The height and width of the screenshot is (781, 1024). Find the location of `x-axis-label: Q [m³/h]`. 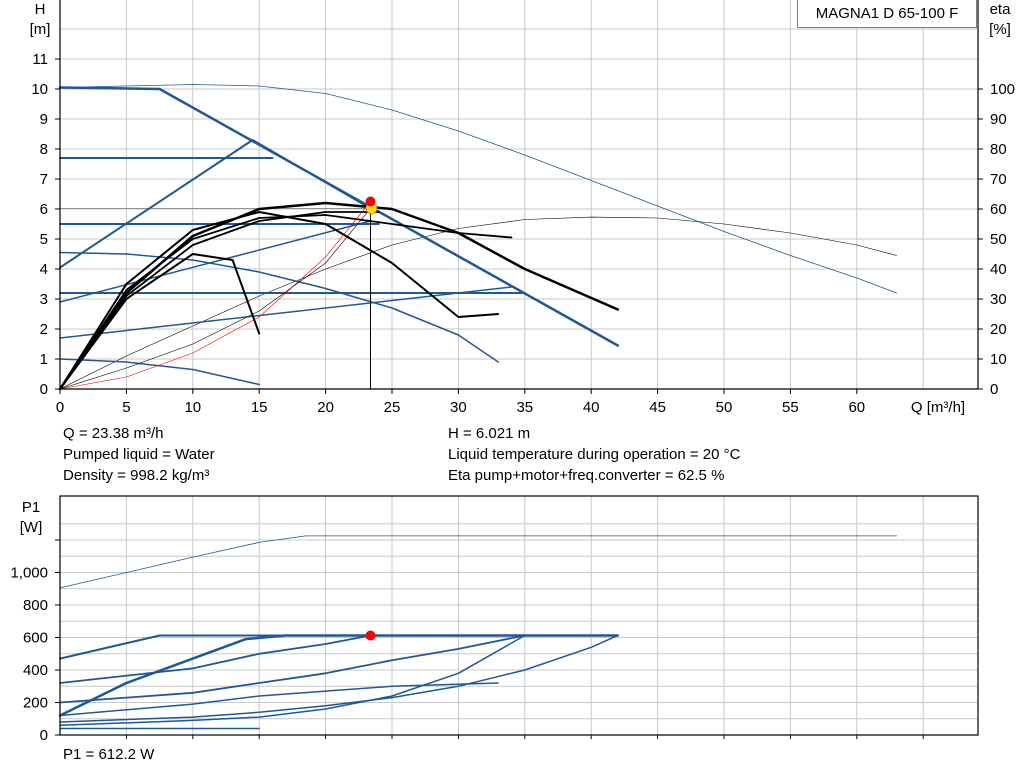

x-axis-label: Q [m³/h] is located at coordinates (938, 407).